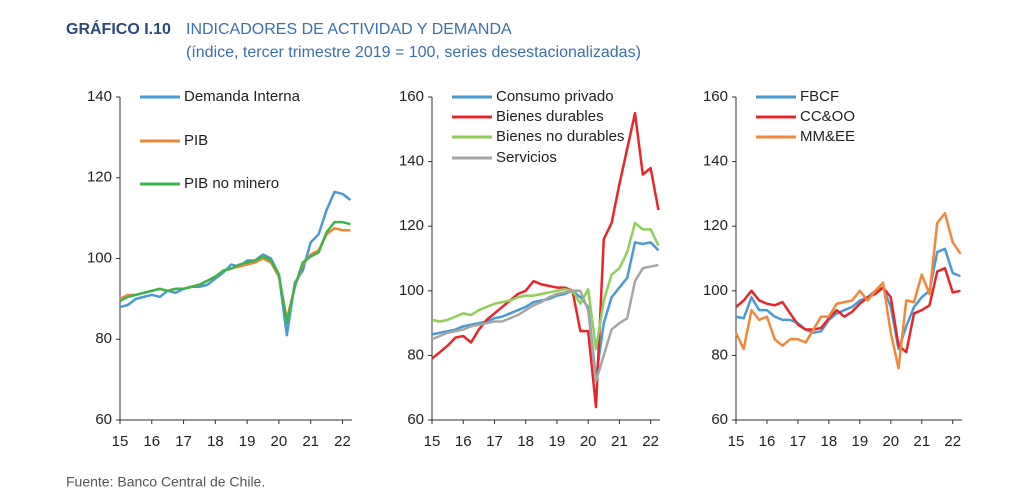 Image resolution: width=1024 pixels, height=502 pixels. Describe the element at coordinates (196, 140) in the screenshot. I see `legend-label: PIB` at that location.